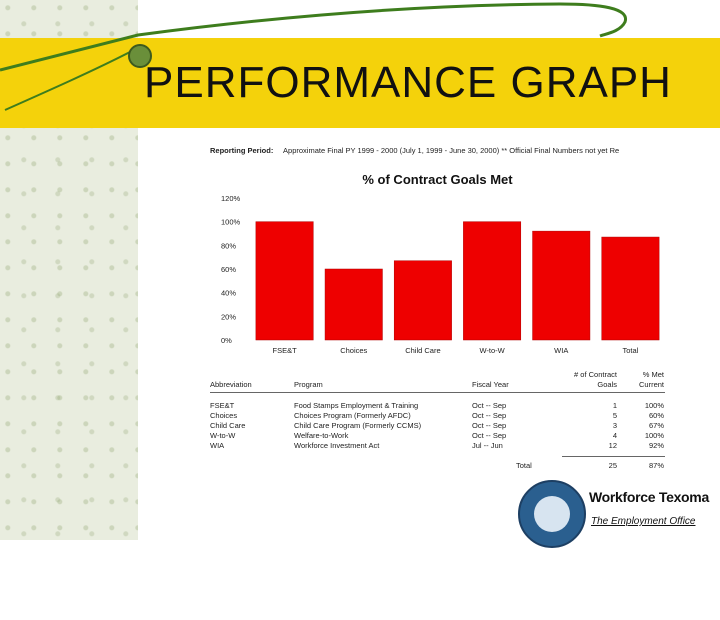 The width and height of the screenshot is (720, 620). Describe the element at coordinates (643, 521) in the screenshot. I see `brand-tagline: The Employment Office` at that location.